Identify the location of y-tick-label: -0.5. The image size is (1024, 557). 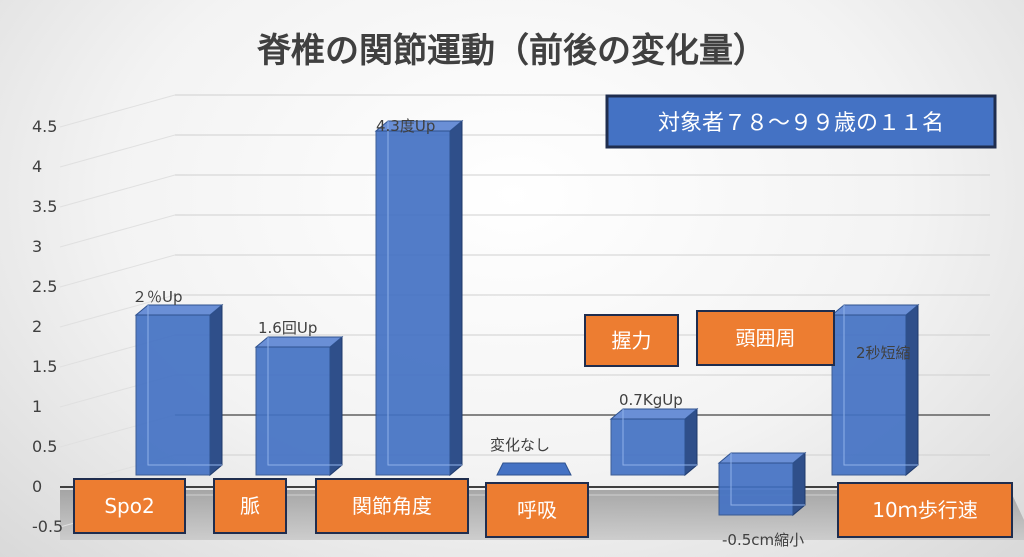
(47, 526).